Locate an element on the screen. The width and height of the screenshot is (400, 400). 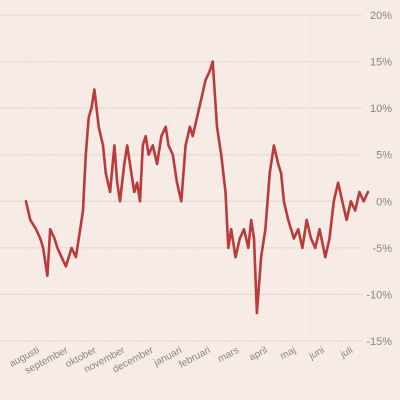
x-tick-label: juli is located at coordinates (346, 353).